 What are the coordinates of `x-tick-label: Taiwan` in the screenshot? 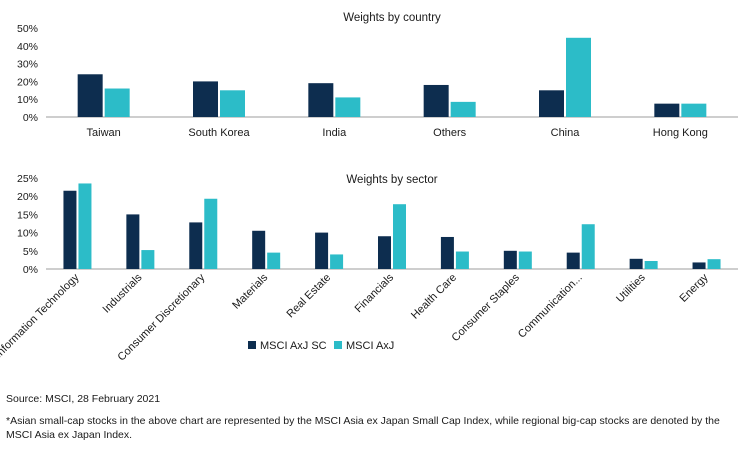 It's located at (104, 133).